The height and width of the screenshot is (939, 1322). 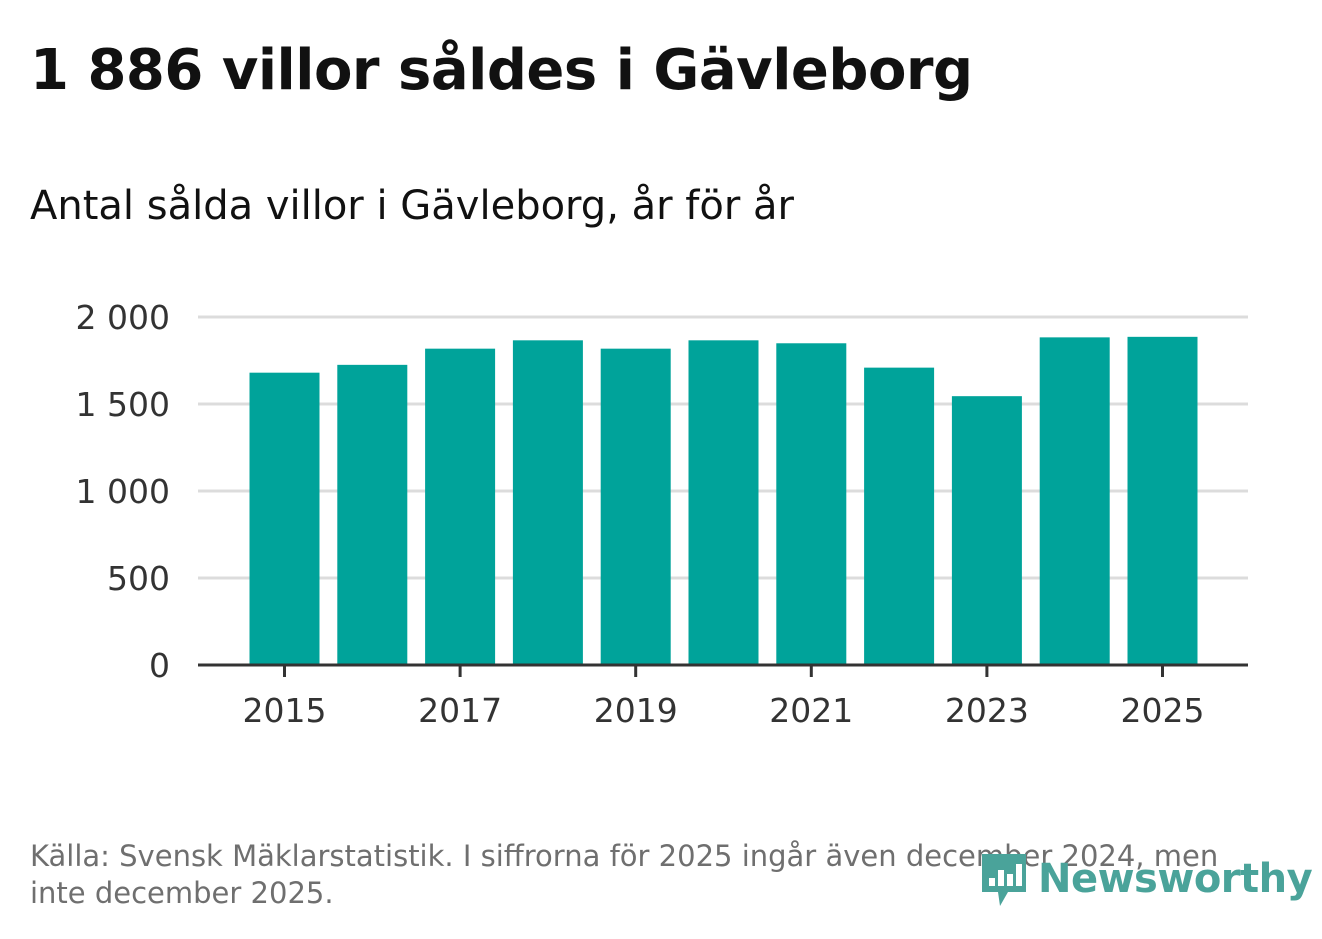 I want to click on bar-2019, so click(x=635, y=506).